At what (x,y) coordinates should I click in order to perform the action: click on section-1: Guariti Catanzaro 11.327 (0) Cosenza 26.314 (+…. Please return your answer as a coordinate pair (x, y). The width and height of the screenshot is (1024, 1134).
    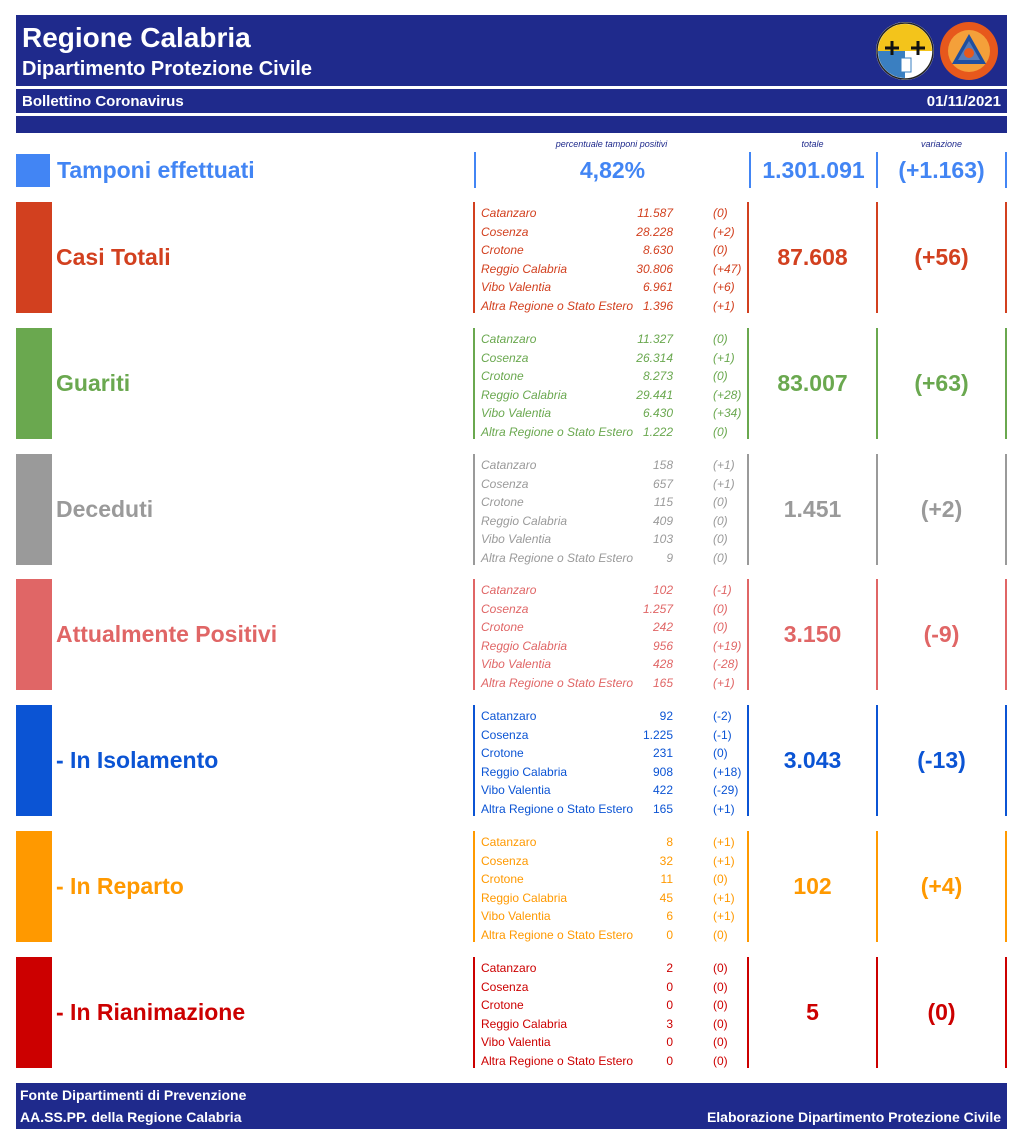
    Looking at the image, I should click on (512, 383).